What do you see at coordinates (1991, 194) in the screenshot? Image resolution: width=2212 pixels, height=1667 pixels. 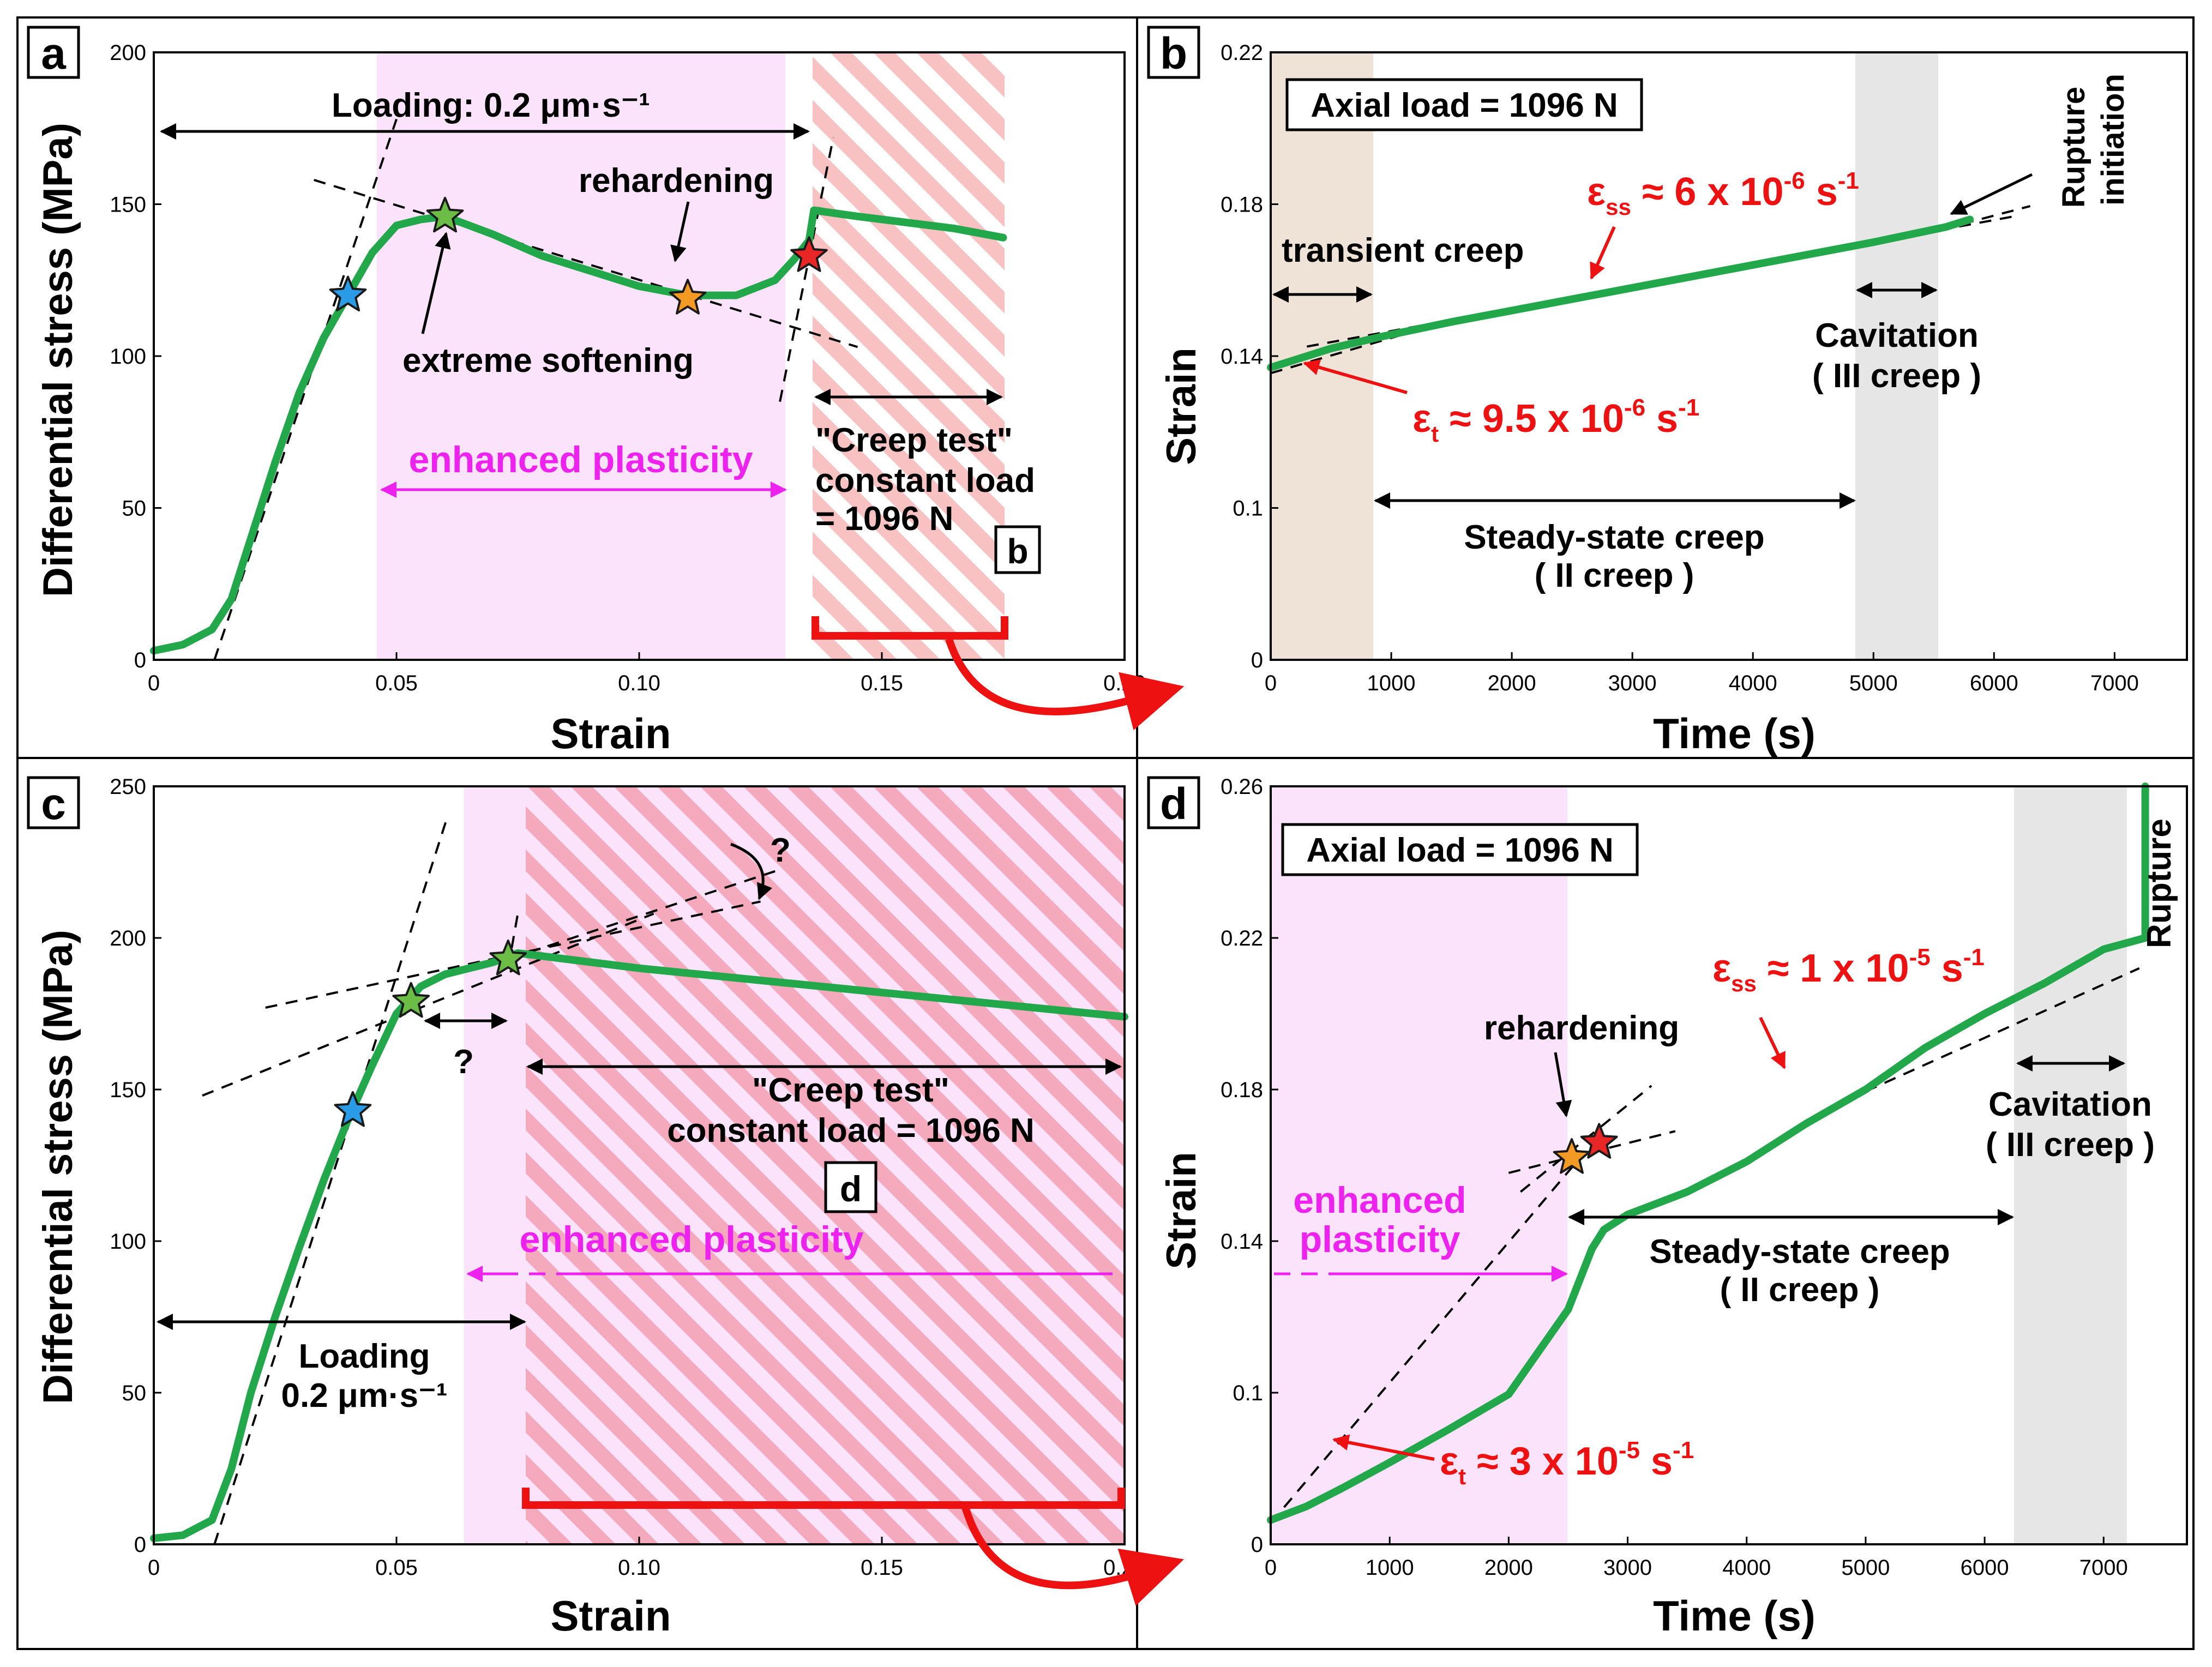 I see `rupture-initiation-arrow` at bounding box center [1991, 194].